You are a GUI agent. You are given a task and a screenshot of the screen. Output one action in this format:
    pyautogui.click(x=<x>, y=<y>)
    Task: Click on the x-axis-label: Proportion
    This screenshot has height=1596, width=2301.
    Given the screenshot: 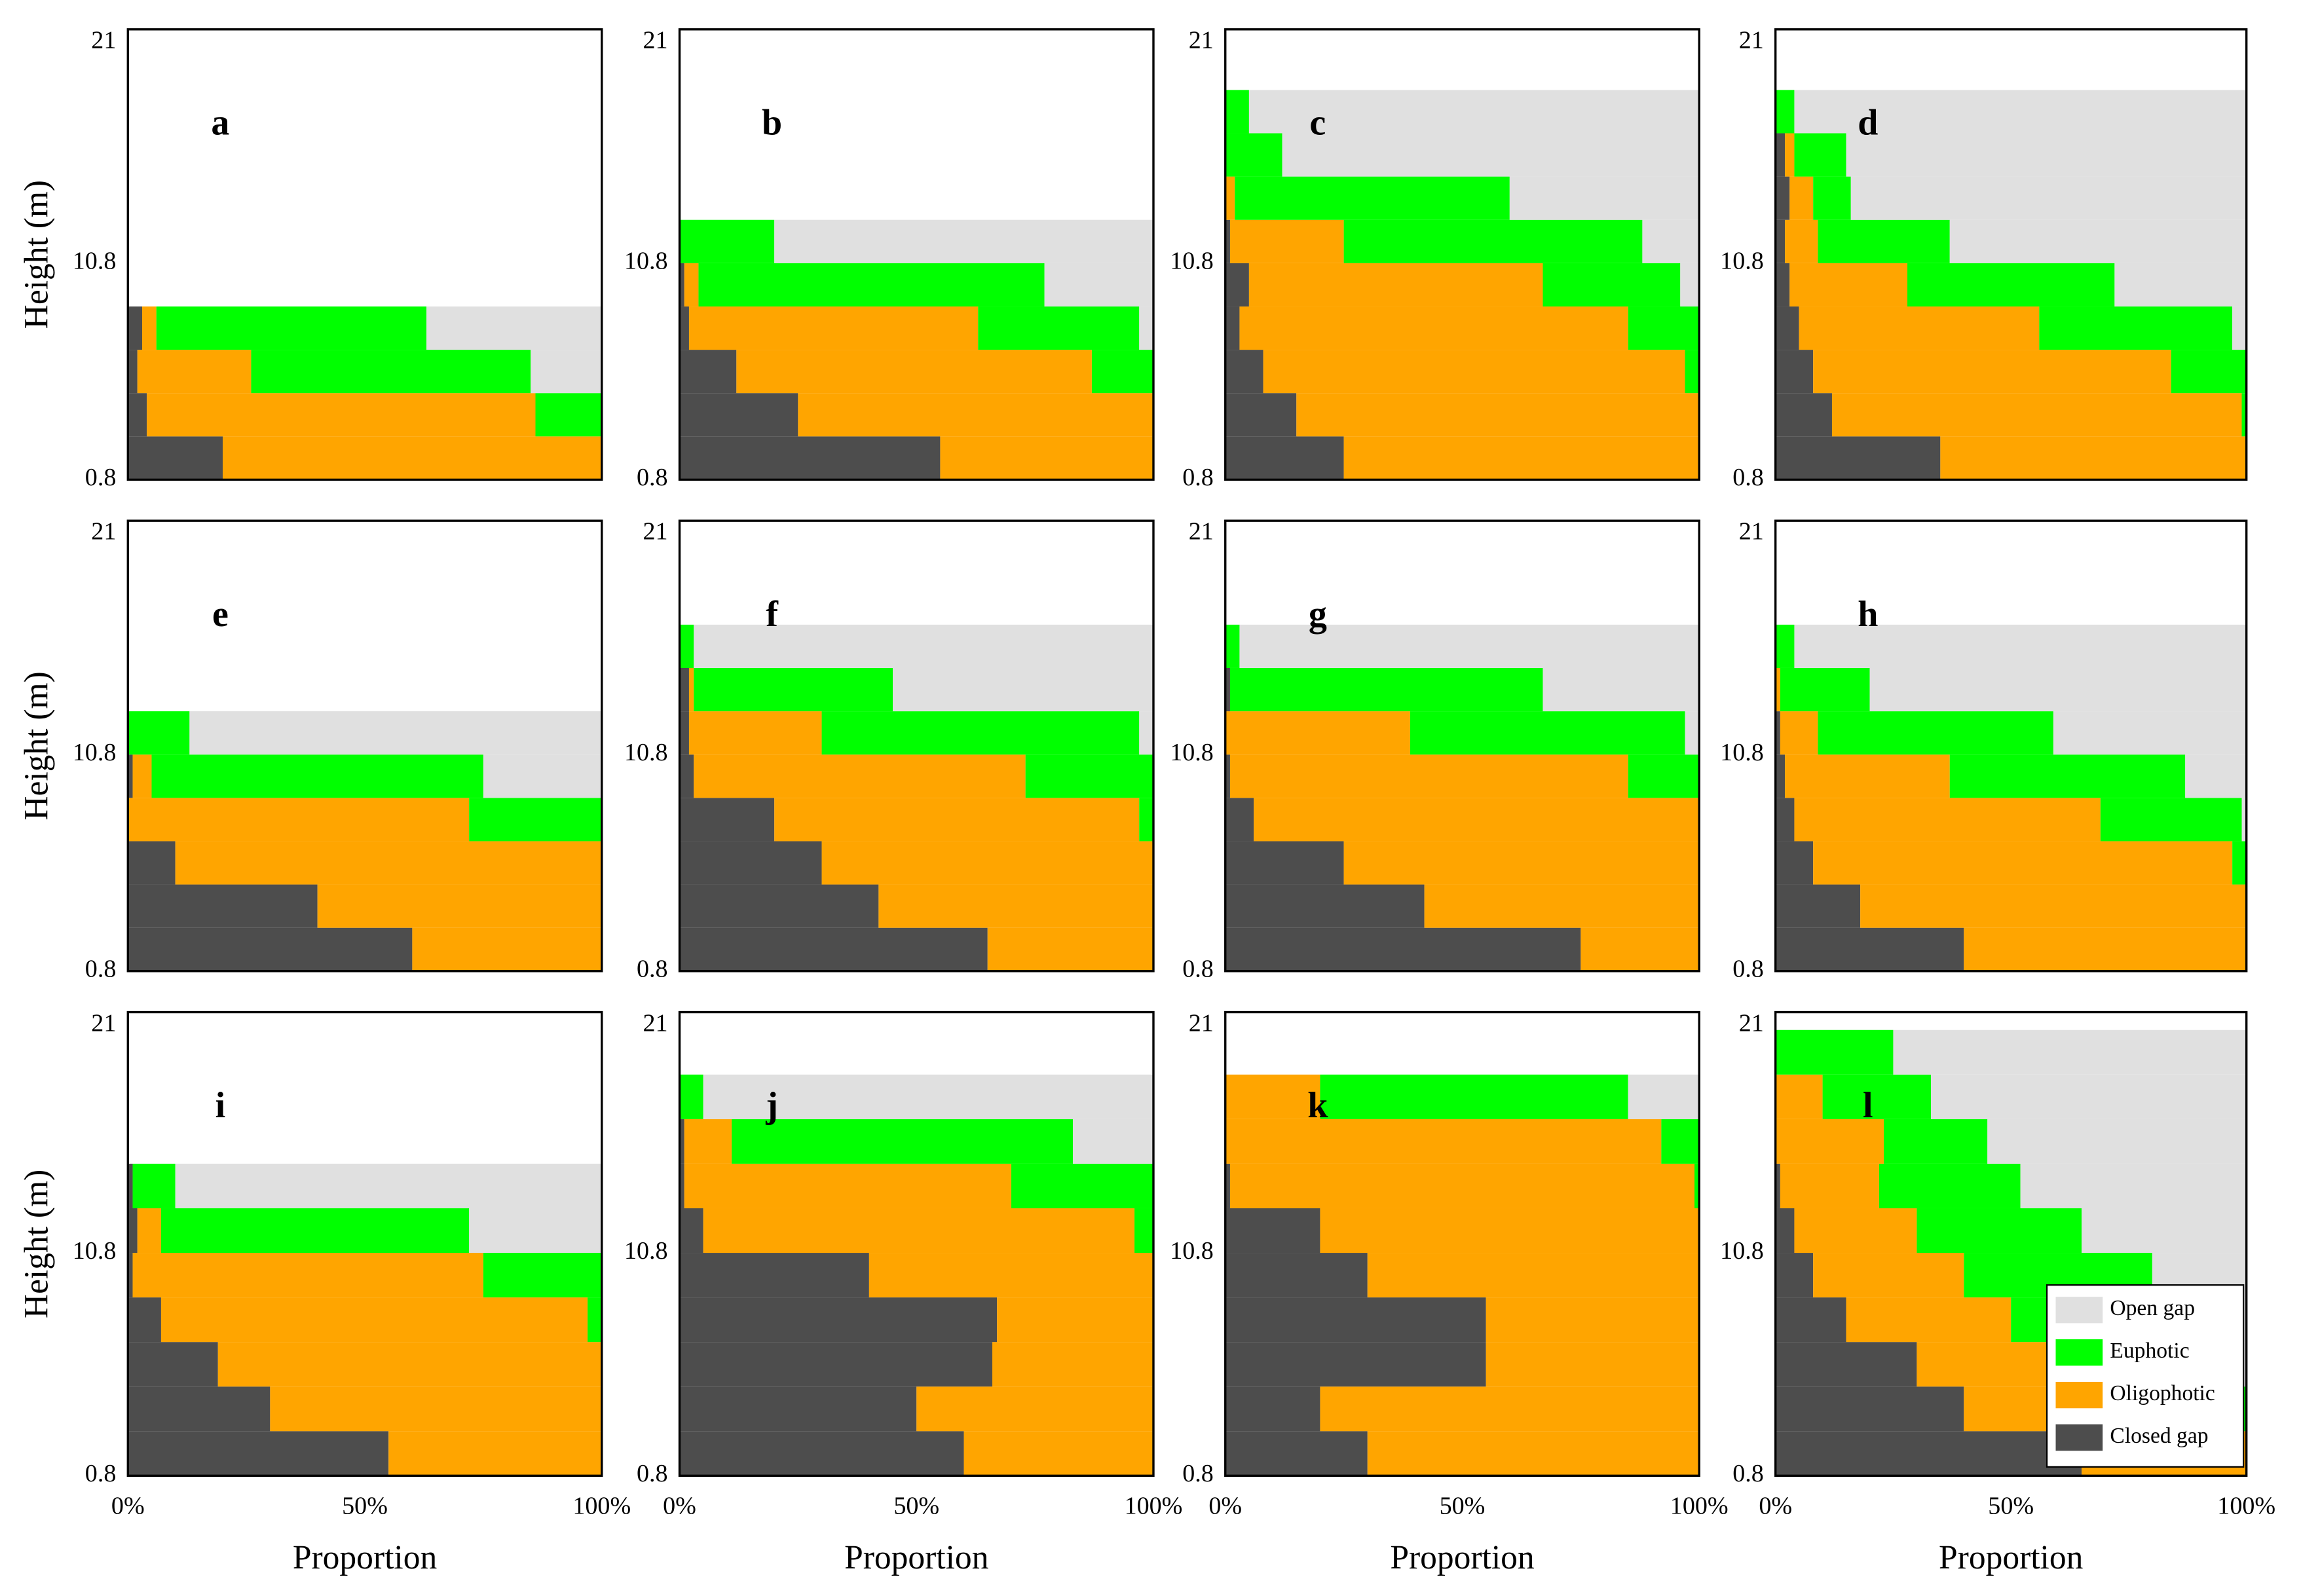 What is the action you would take?
    pyautogui.click(x=365, y=1557)
    